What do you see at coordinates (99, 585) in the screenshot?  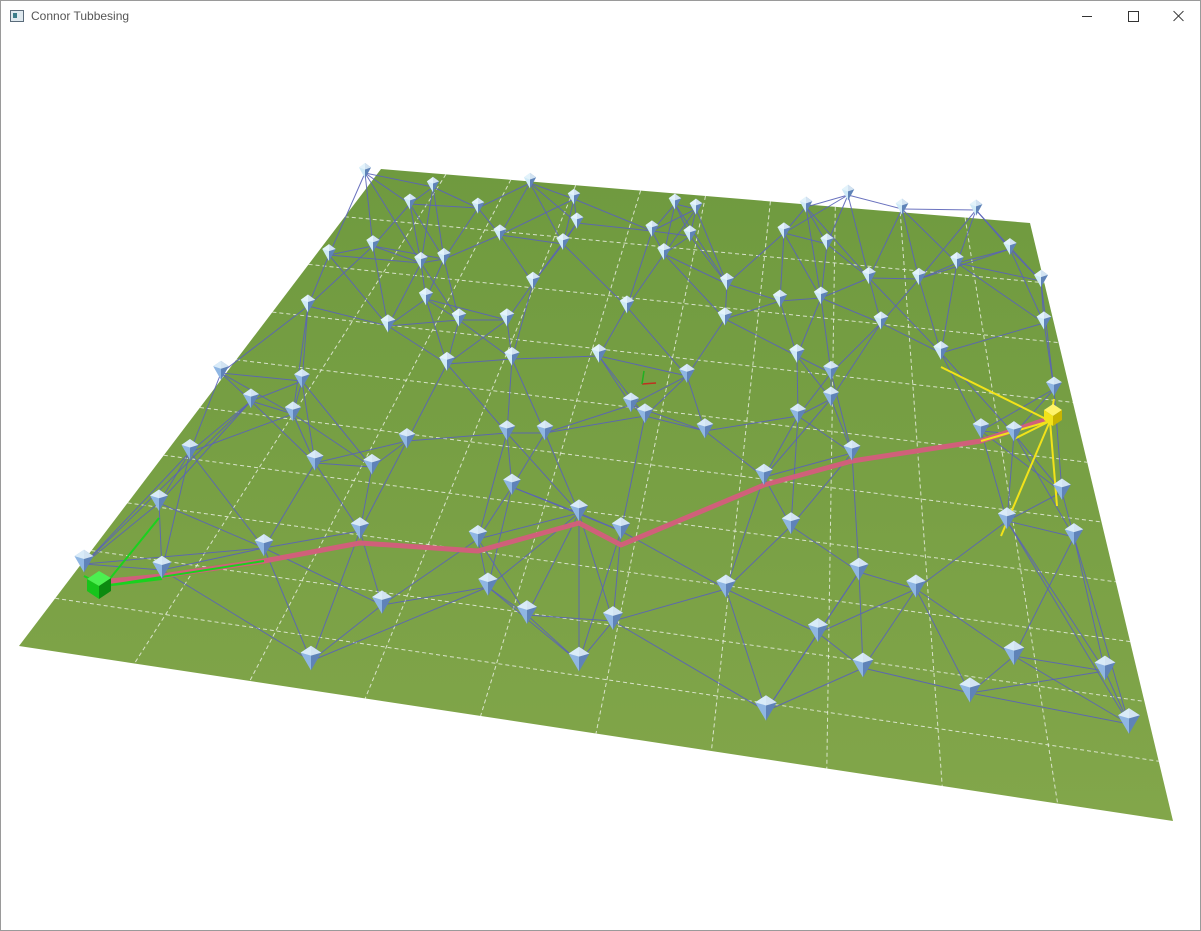 I see `start-marker` at bounding box center [99, 585].